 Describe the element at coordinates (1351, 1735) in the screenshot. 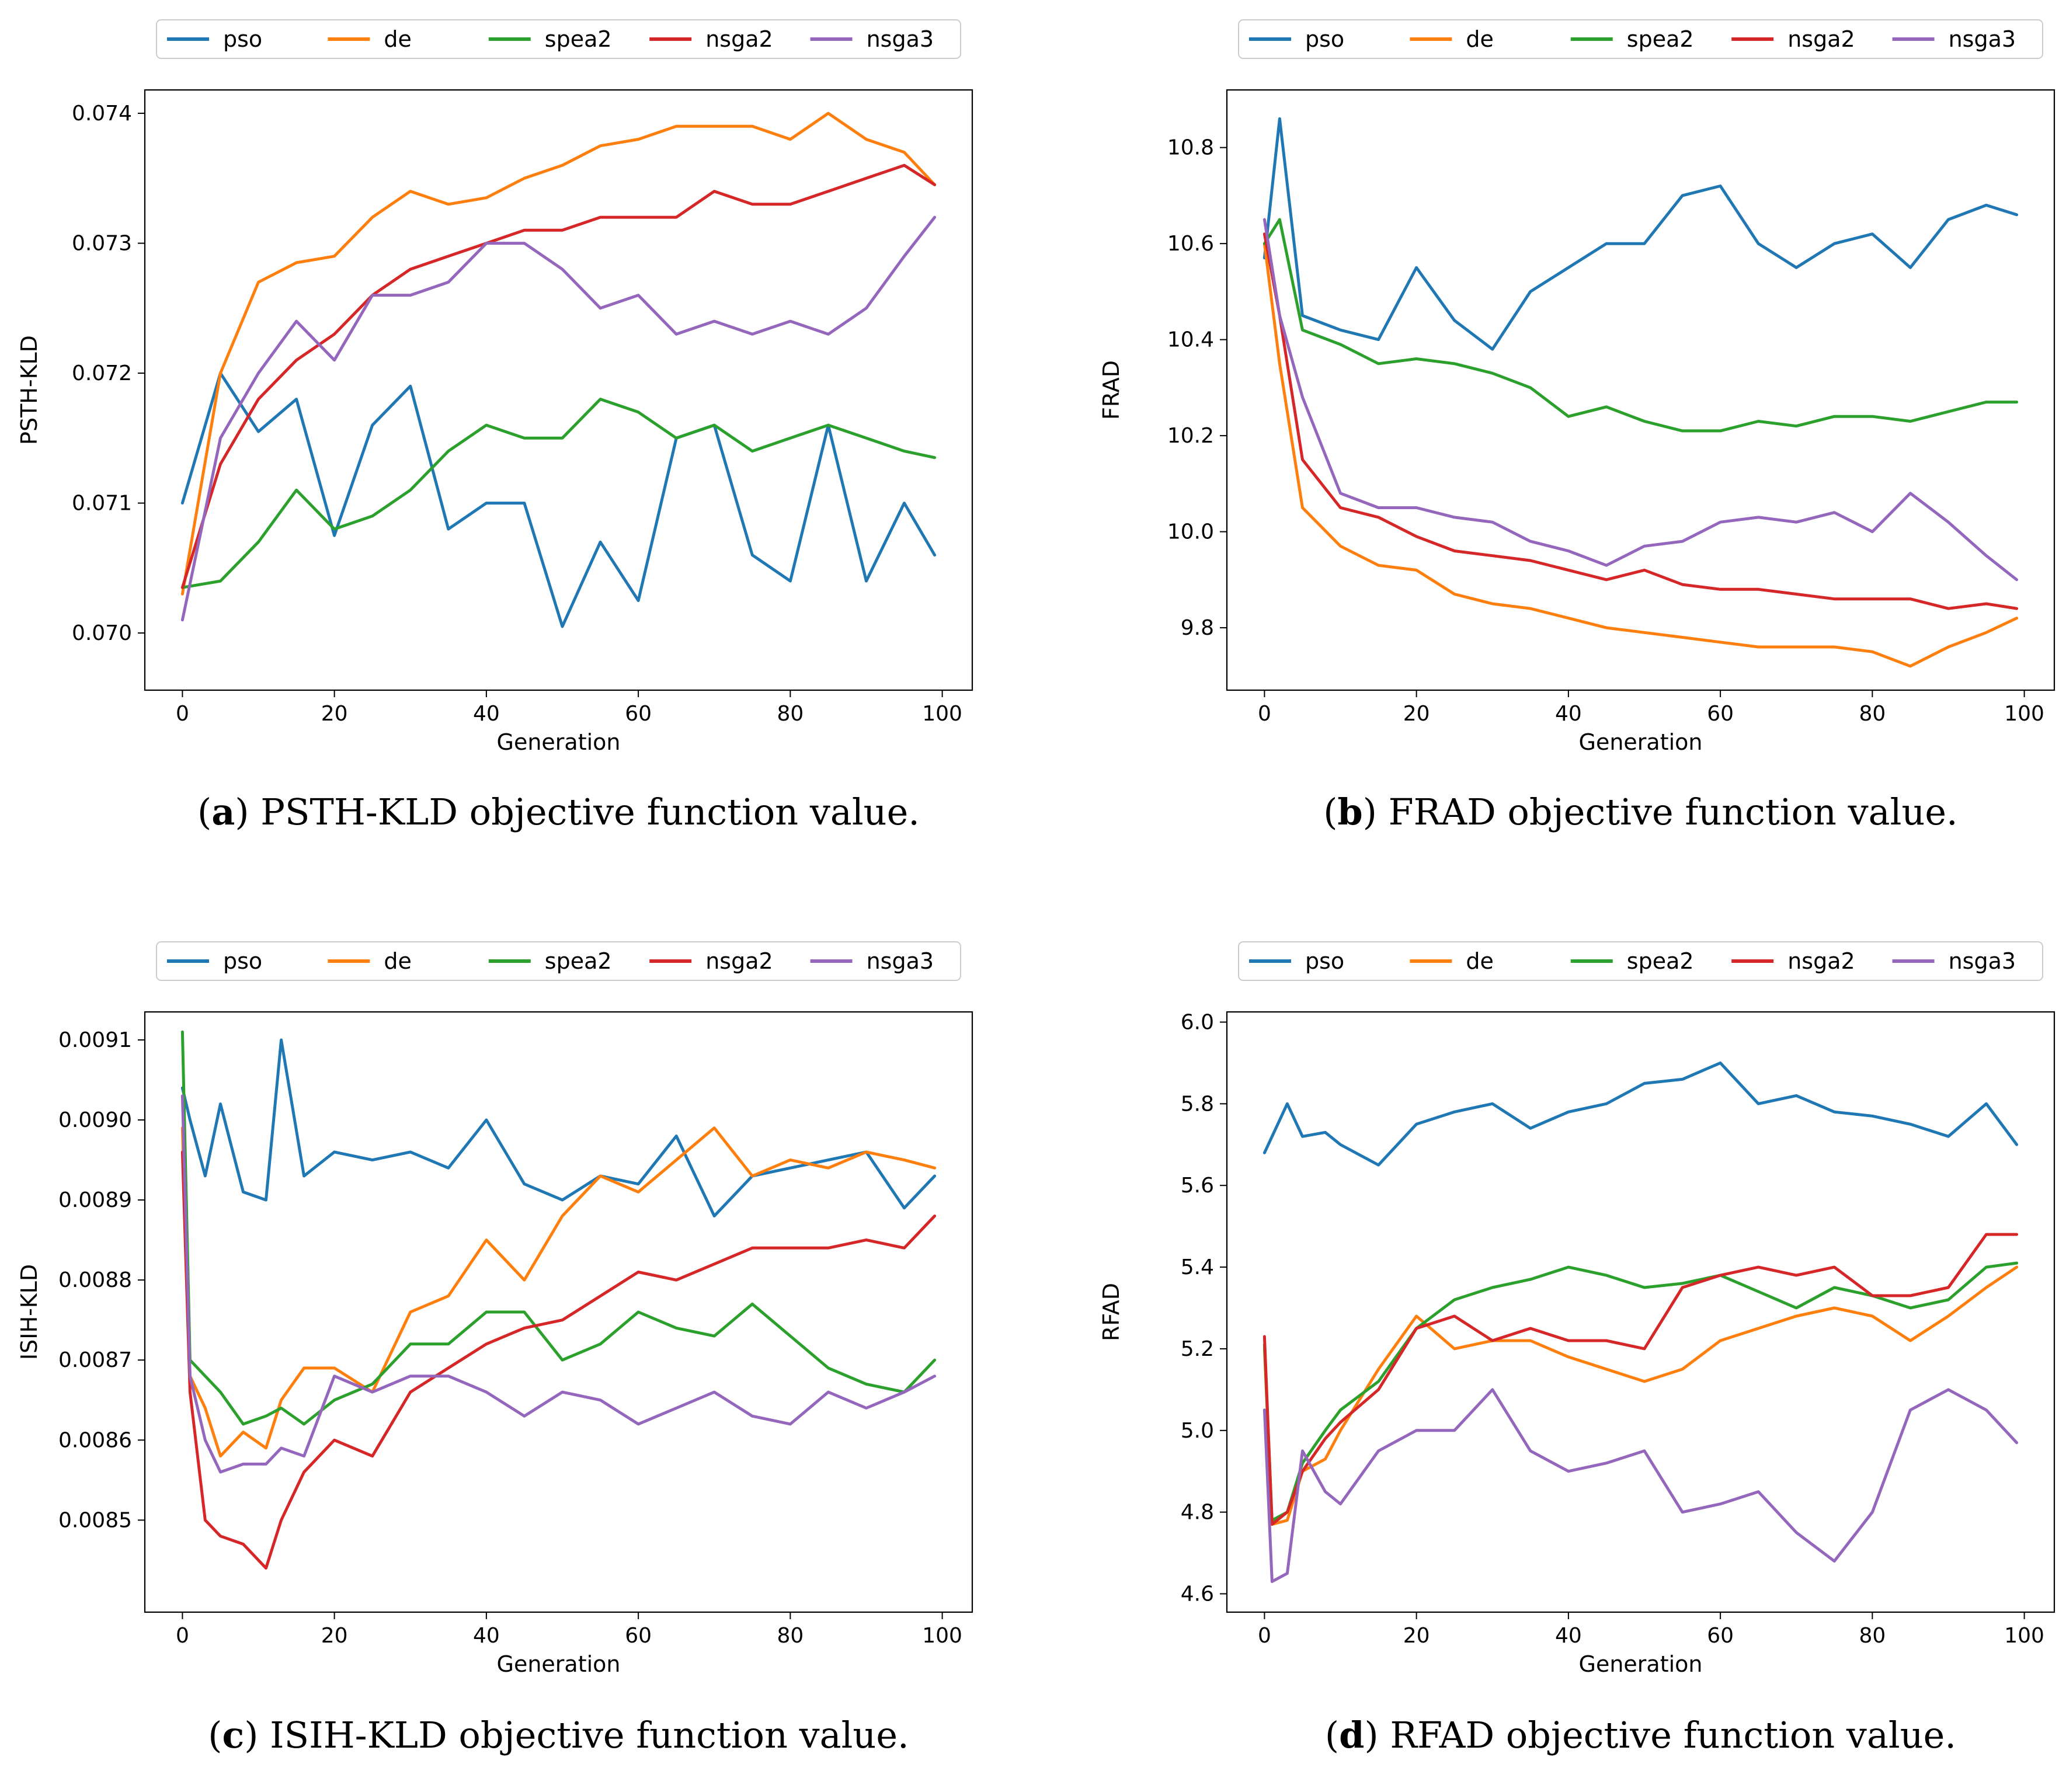

I see `caption-letter: d` at that location.